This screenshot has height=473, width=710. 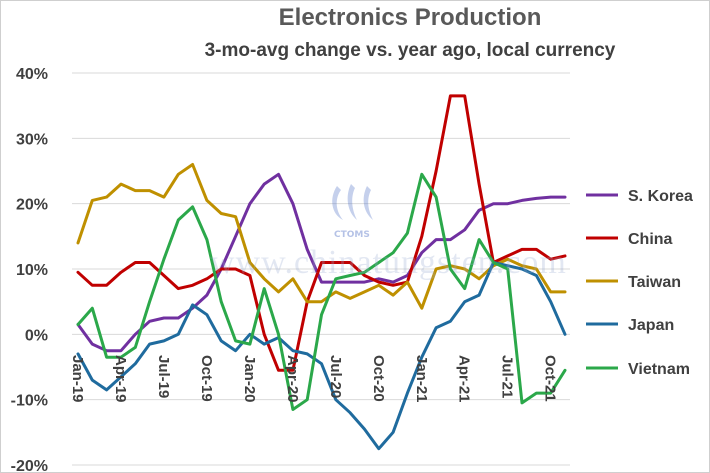 What do you see at coordinates (163, 376) in the screenshot?
I see `x-tick-label: Jul-19` at bounding box center [163, 376].